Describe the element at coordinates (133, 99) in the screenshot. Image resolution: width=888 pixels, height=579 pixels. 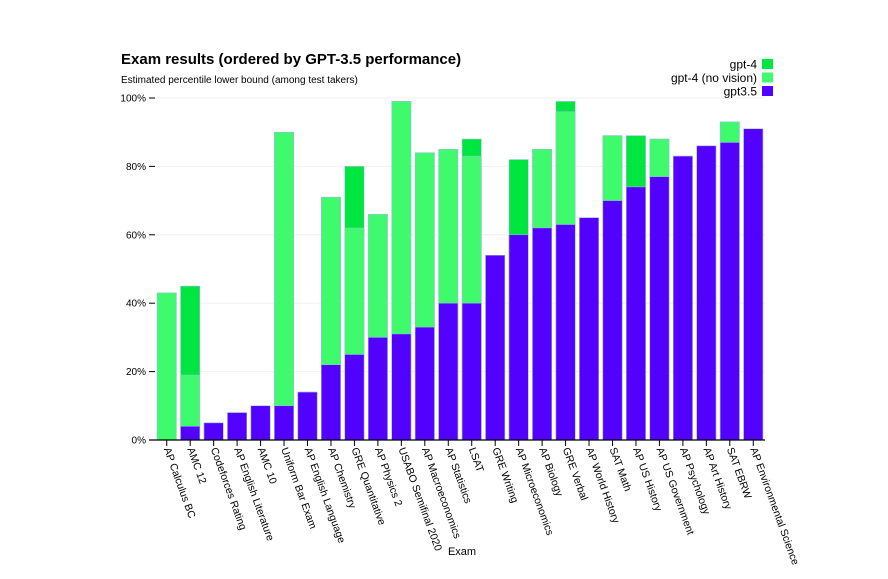
I see `y-tick-label: 100%` at that location.